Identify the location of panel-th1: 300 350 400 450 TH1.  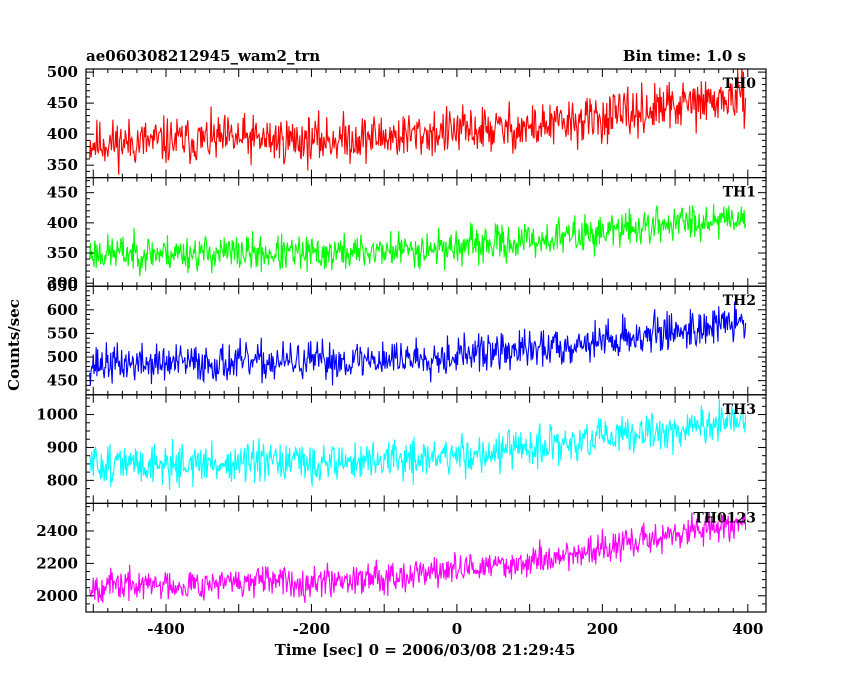
(407, 234).